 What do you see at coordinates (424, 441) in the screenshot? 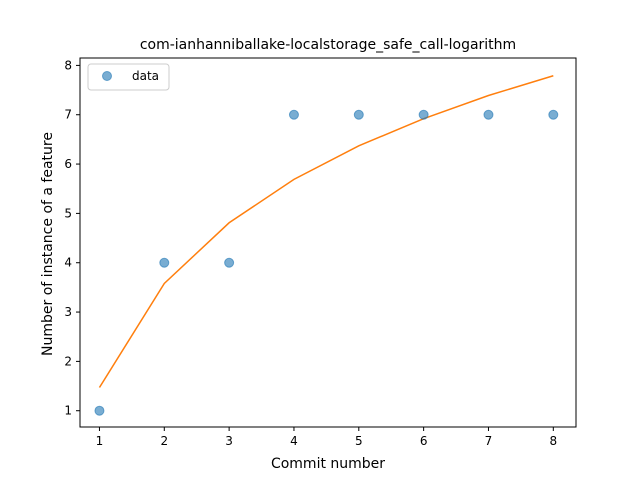
I see `x-tick-label: 6` at bounding box center [424, 441].